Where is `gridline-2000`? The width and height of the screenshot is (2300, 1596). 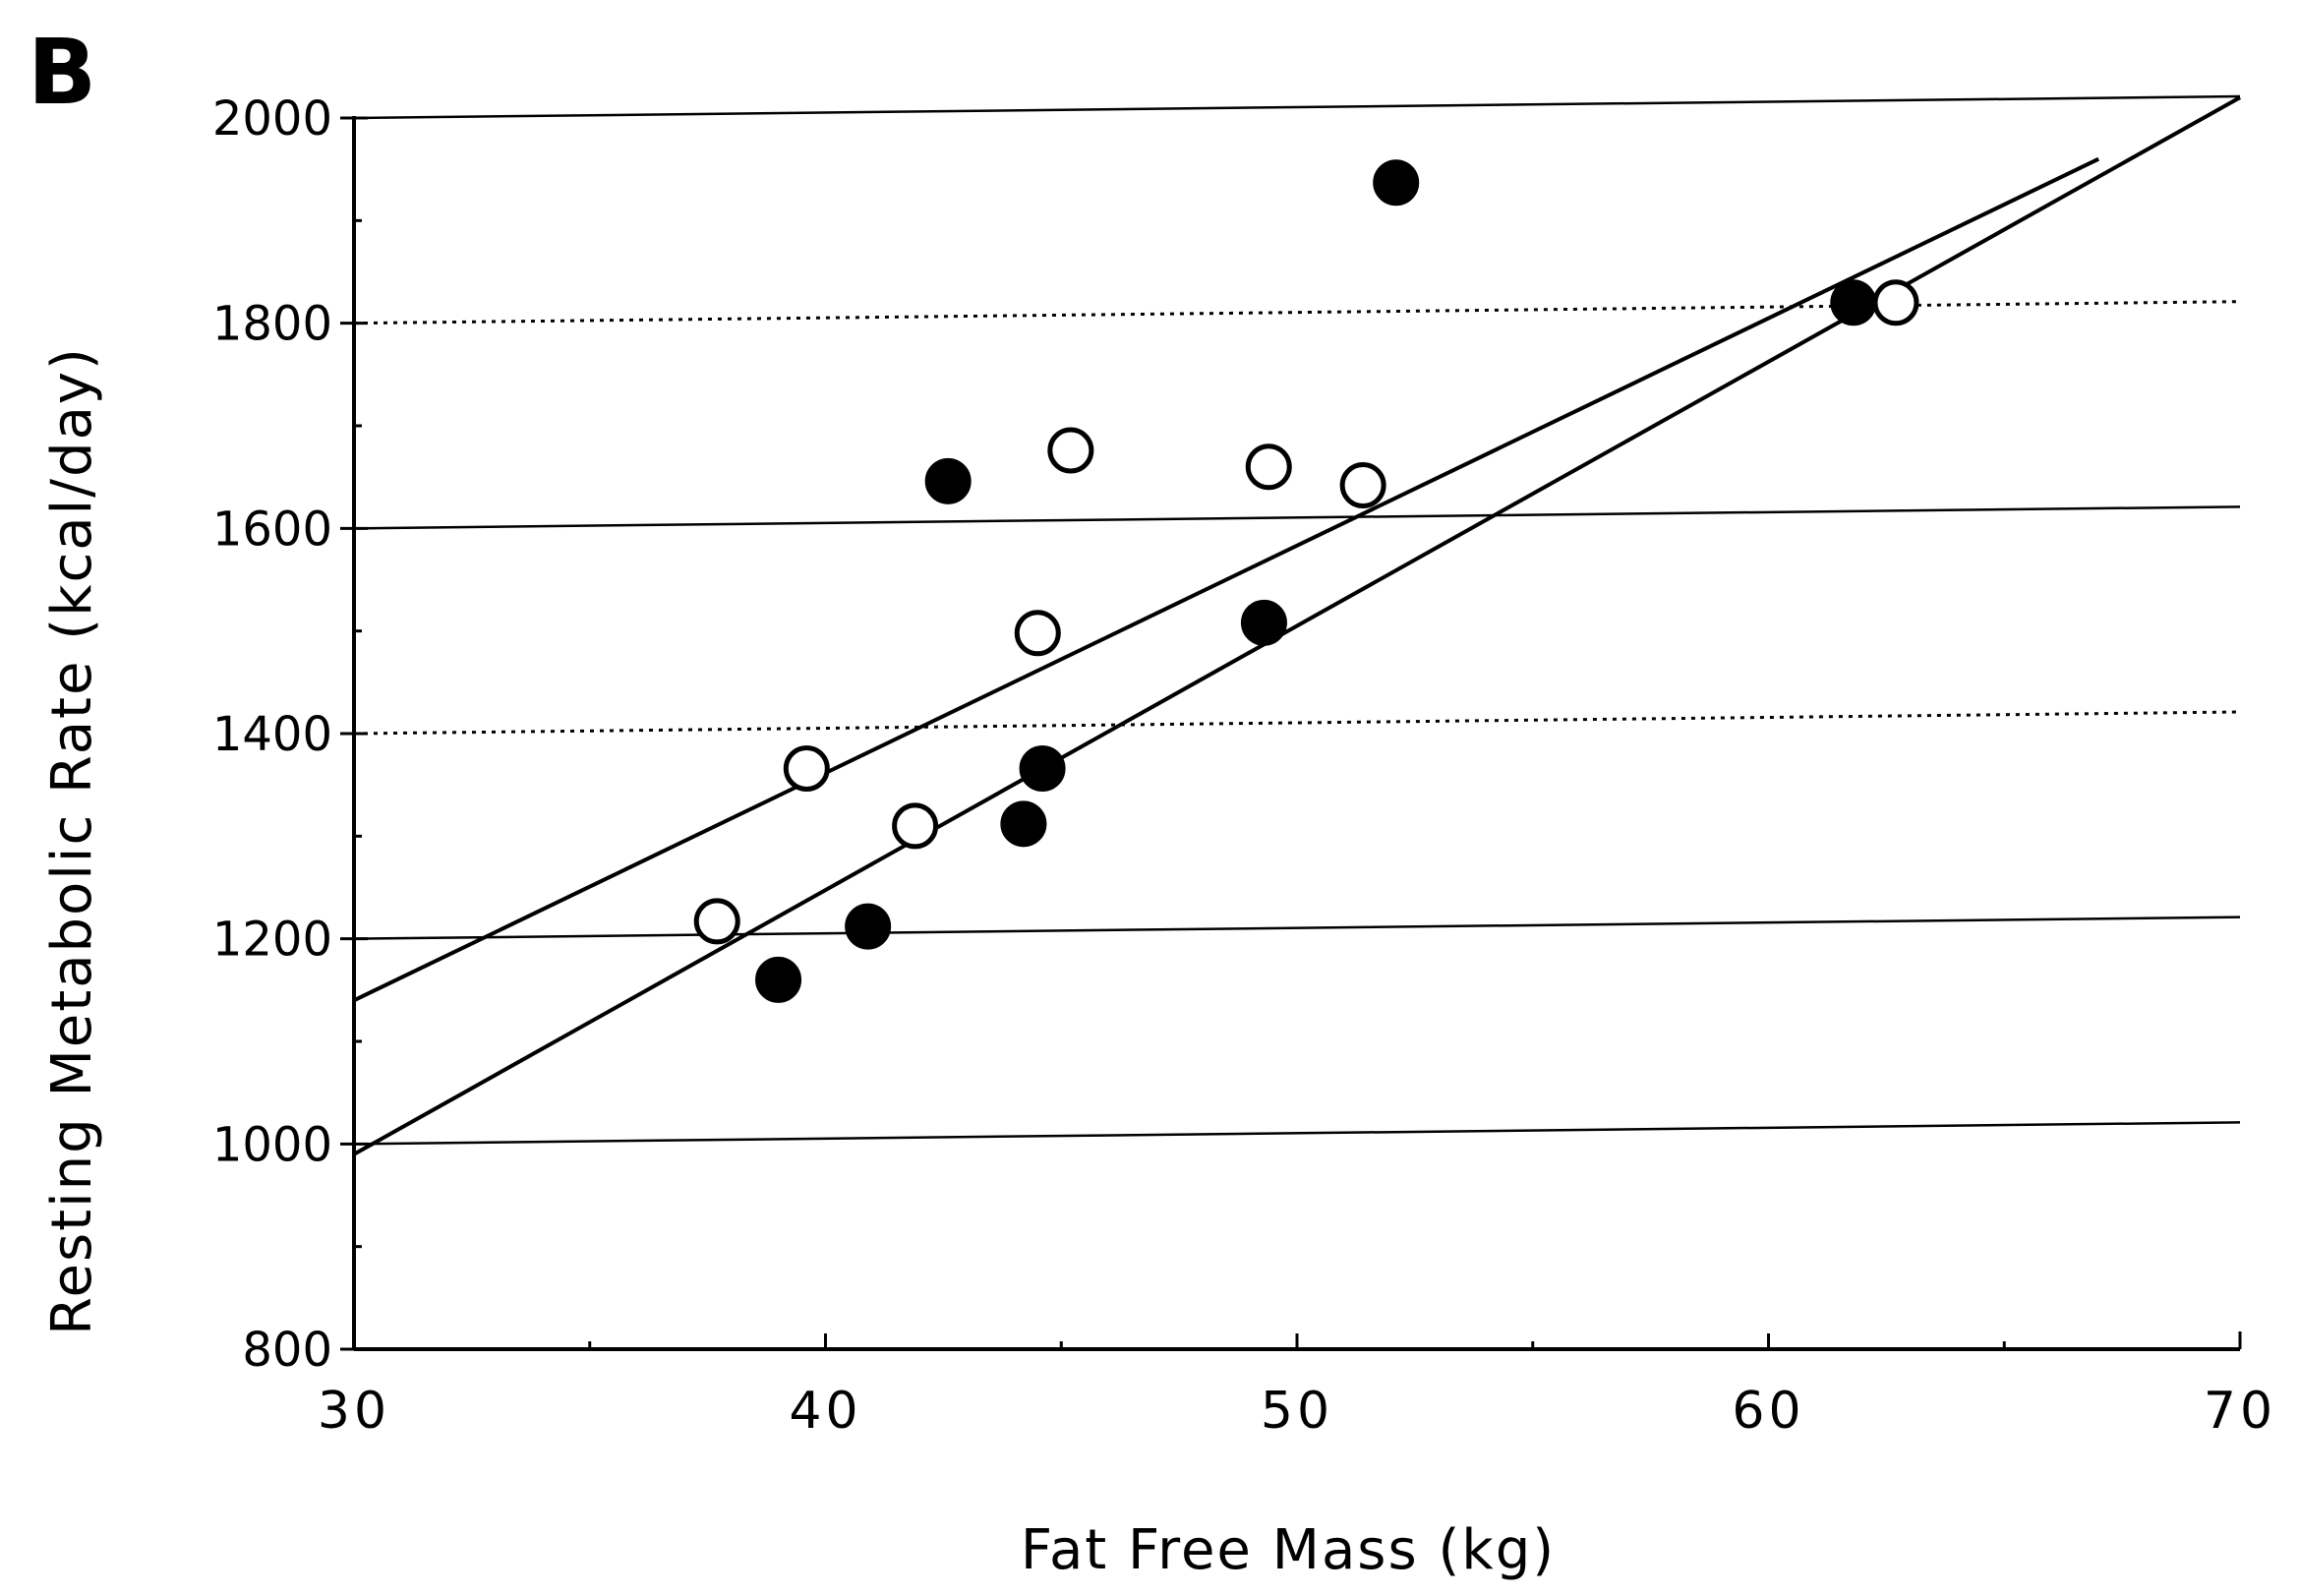
gridline-2000 is located at coordinates (1297, 107).